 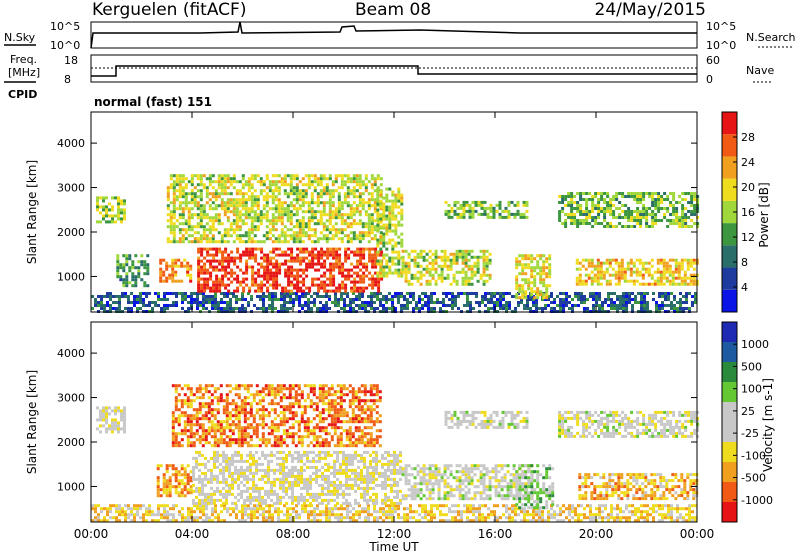 What do you see at coordinates (22, 94) in the screenshot?
I see `cpid-label: CPID` at bounding box center [22, 94].